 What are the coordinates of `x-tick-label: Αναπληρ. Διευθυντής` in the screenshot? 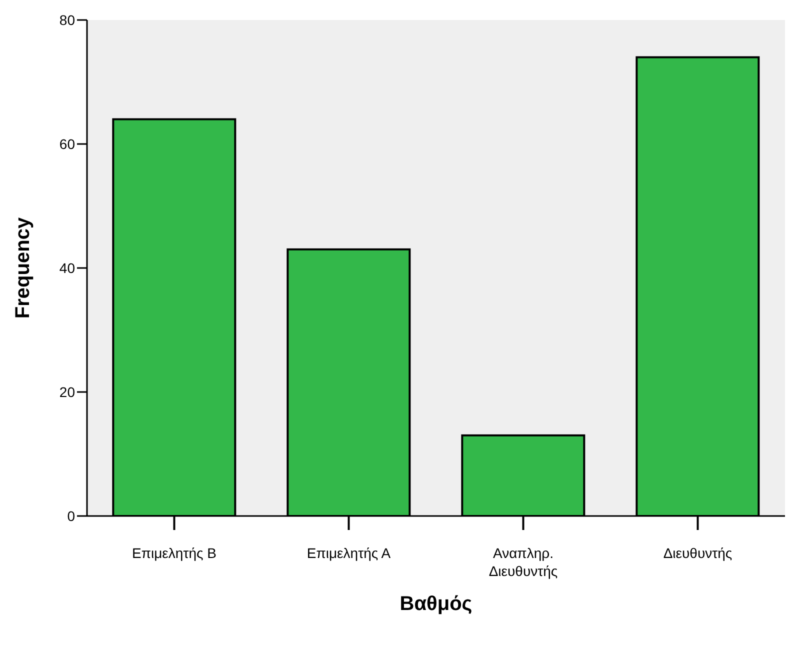 It's located at (523, 562).